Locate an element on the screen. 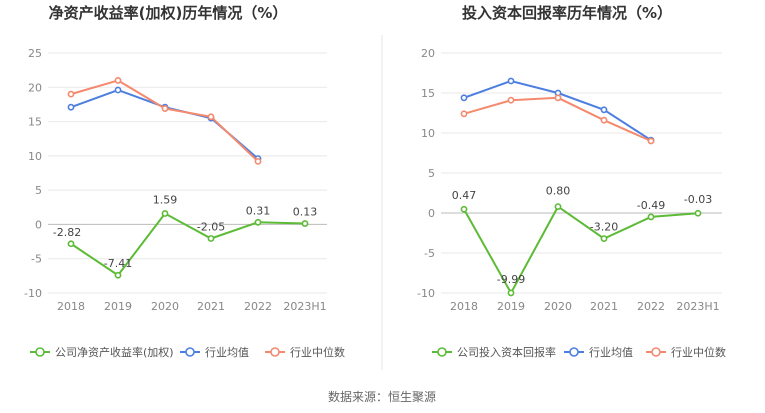 Image resolution: width=765 pixels, height=413 pixels. data-label: -2.82 is located at coordinates (67, 232).